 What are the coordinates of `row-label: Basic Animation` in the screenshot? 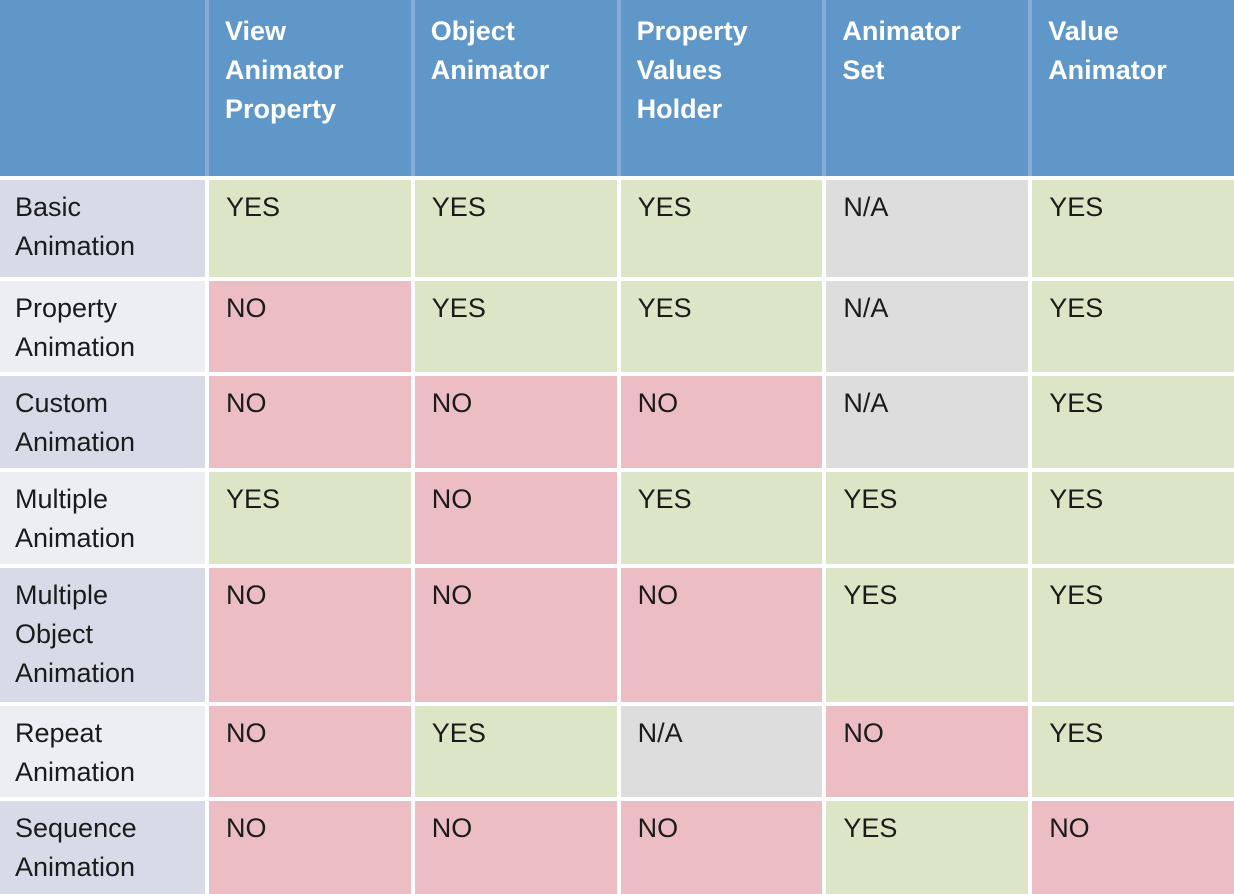 It's located at (102, 228).